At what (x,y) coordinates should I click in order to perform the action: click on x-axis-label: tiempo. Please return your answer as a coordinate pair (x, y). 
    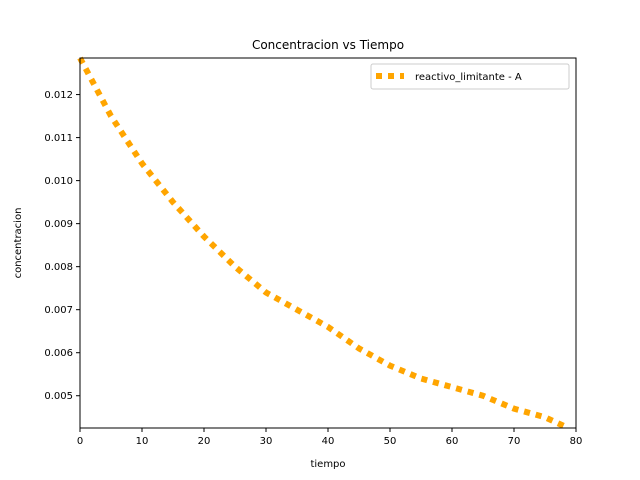
    Looking at the image, I should click on (327, 464).